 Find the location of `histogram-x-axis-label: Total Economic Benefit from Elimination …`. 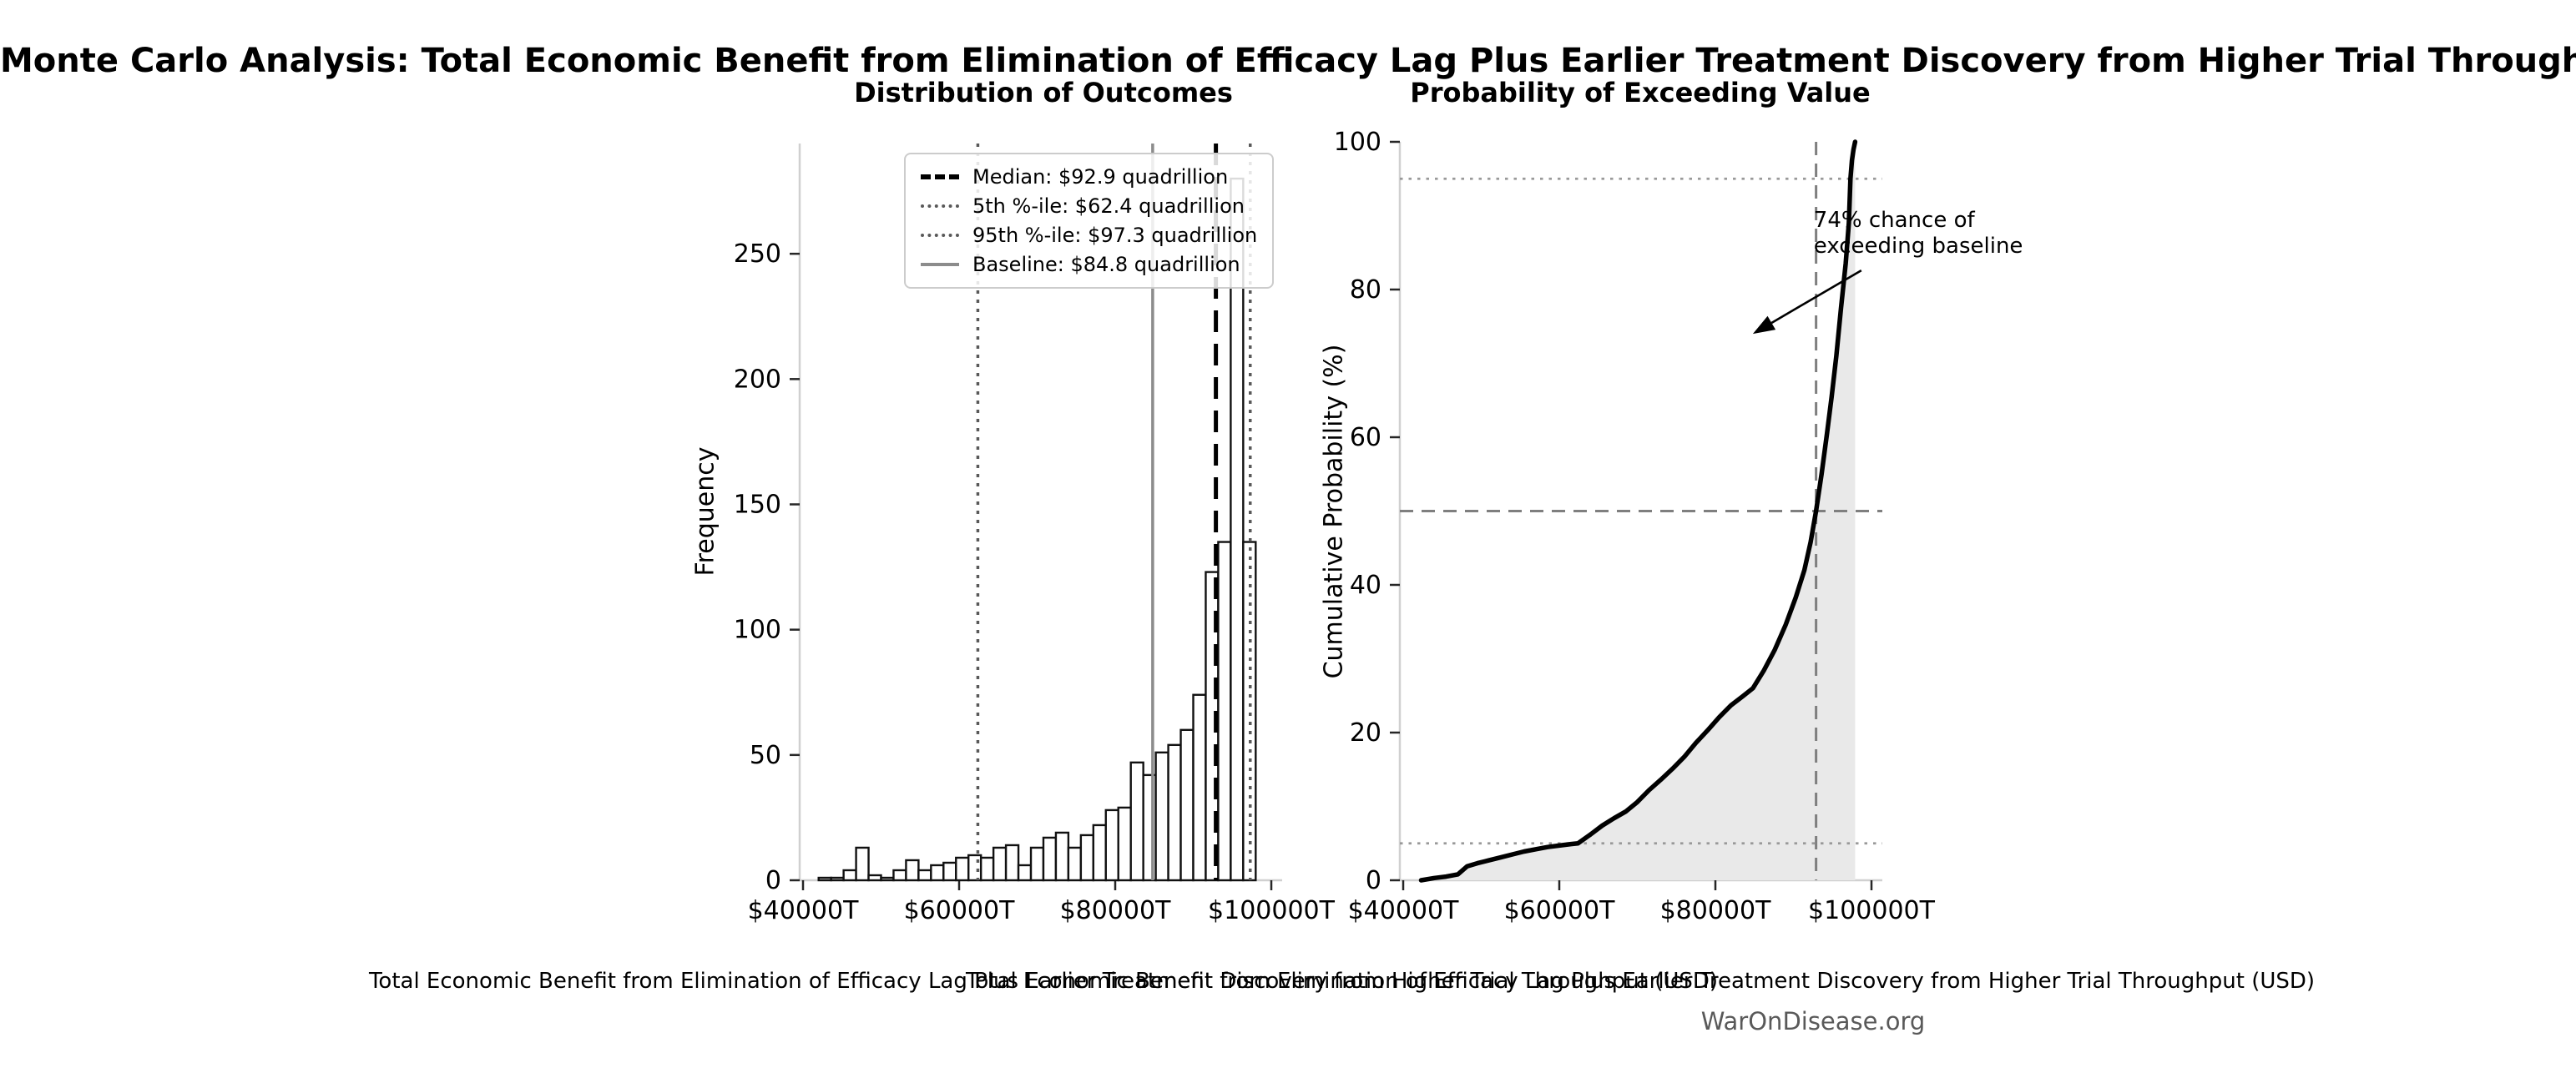

histogram-x-axis-label: Total Economic Benefit from Elimination … is located at coordinates (1043, 981).